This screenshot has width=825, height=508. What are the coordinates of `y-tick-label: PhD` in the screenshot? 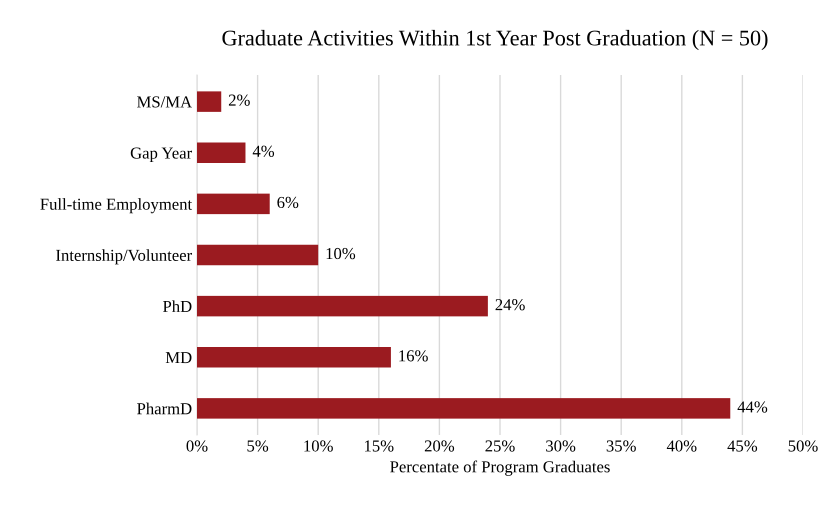 It's located at (177, 306).